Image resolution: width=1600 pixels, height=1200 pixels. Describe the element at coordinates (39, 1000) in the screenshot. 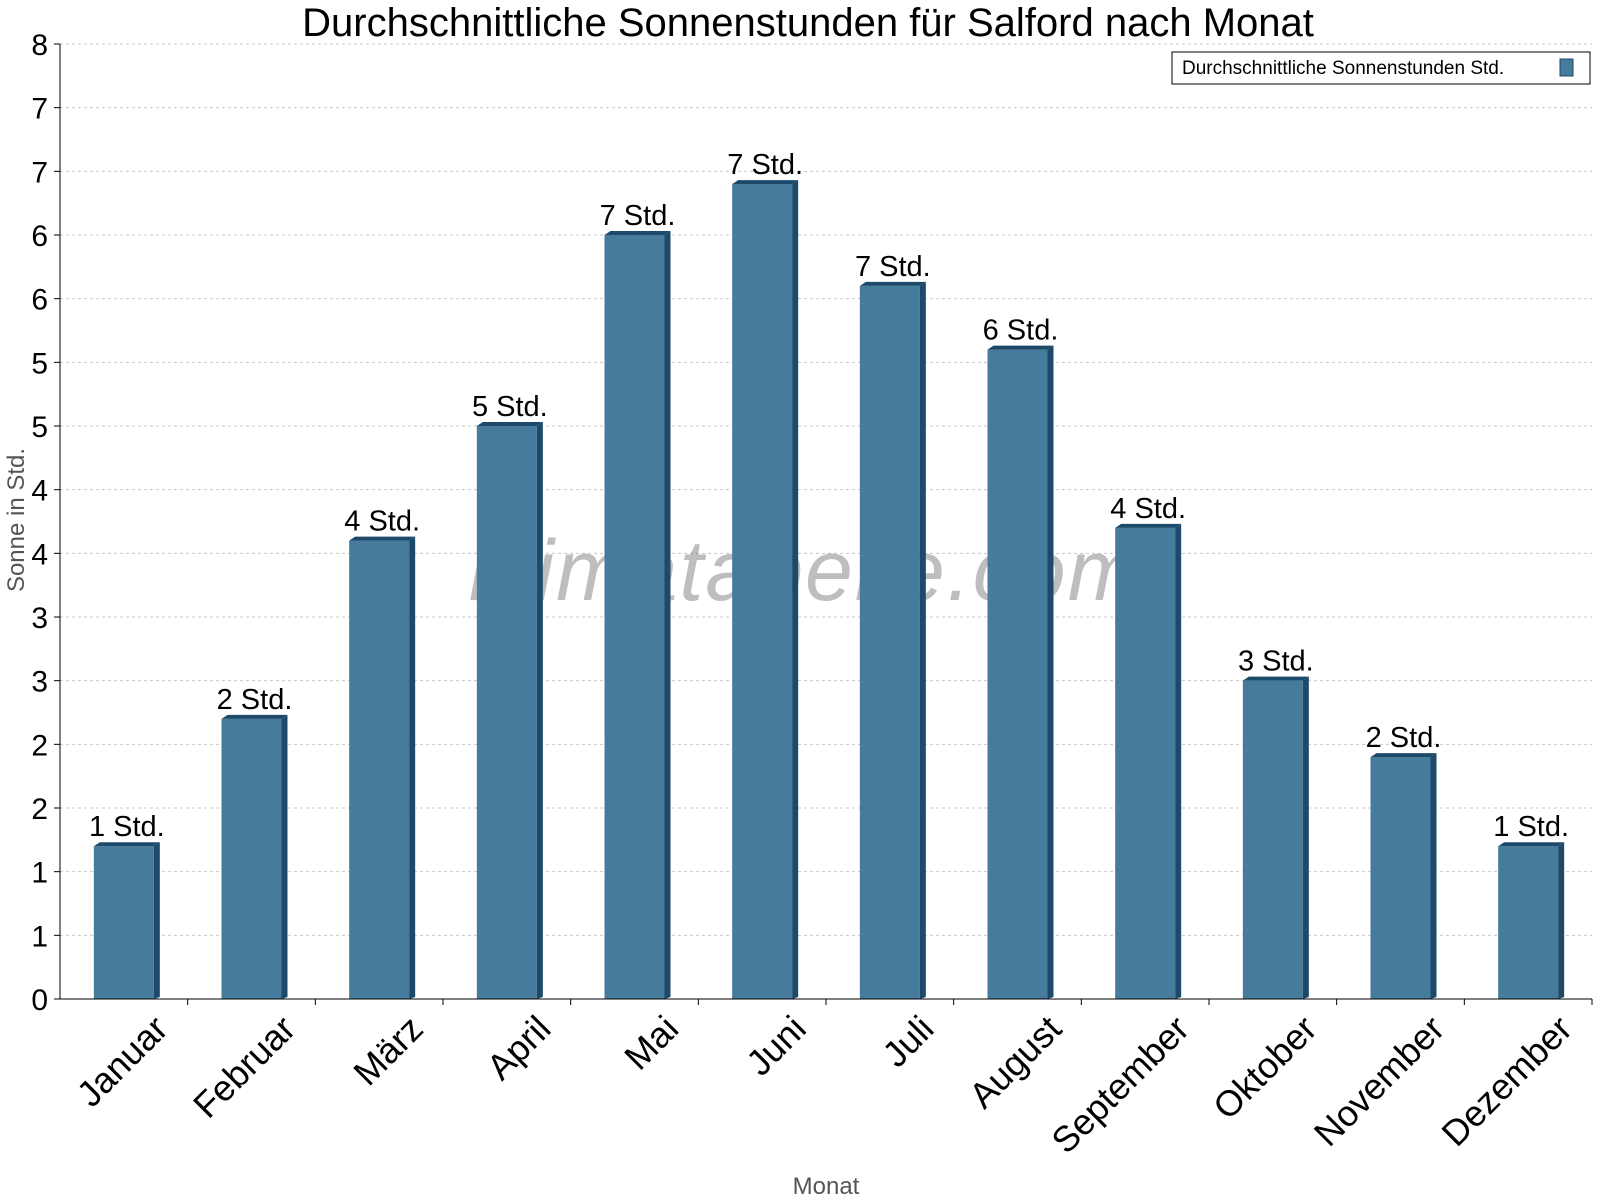

I see `y-tick-label: 0` at that location.